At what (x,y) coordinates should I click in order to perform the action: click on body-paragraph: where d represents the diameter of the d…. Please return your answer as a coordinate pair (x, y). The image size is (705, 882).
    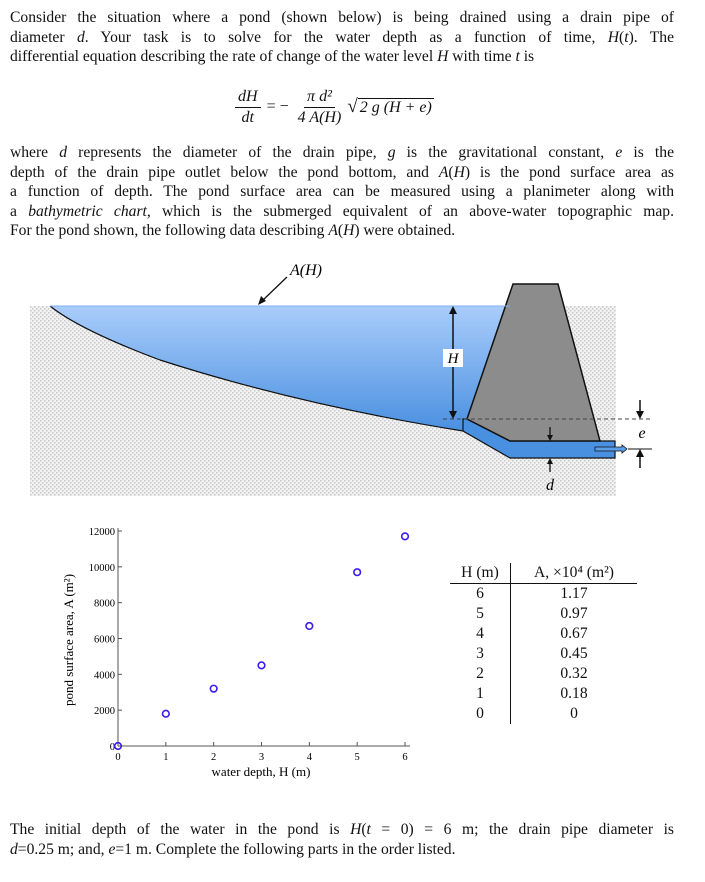
    Looking at the image, I should click on (342, 192).